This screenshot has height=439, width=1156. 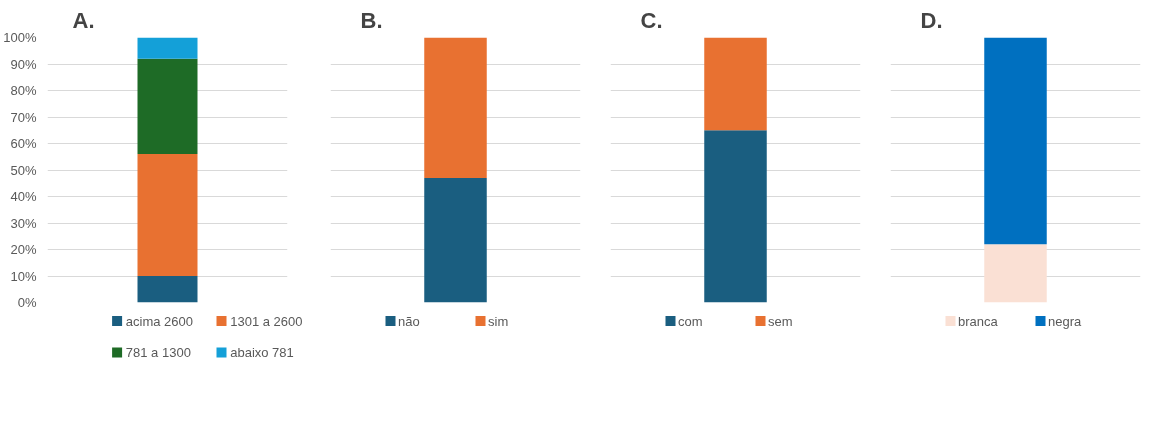 I want to click on y-tick-label: 80%, so click(x=23, y=90).